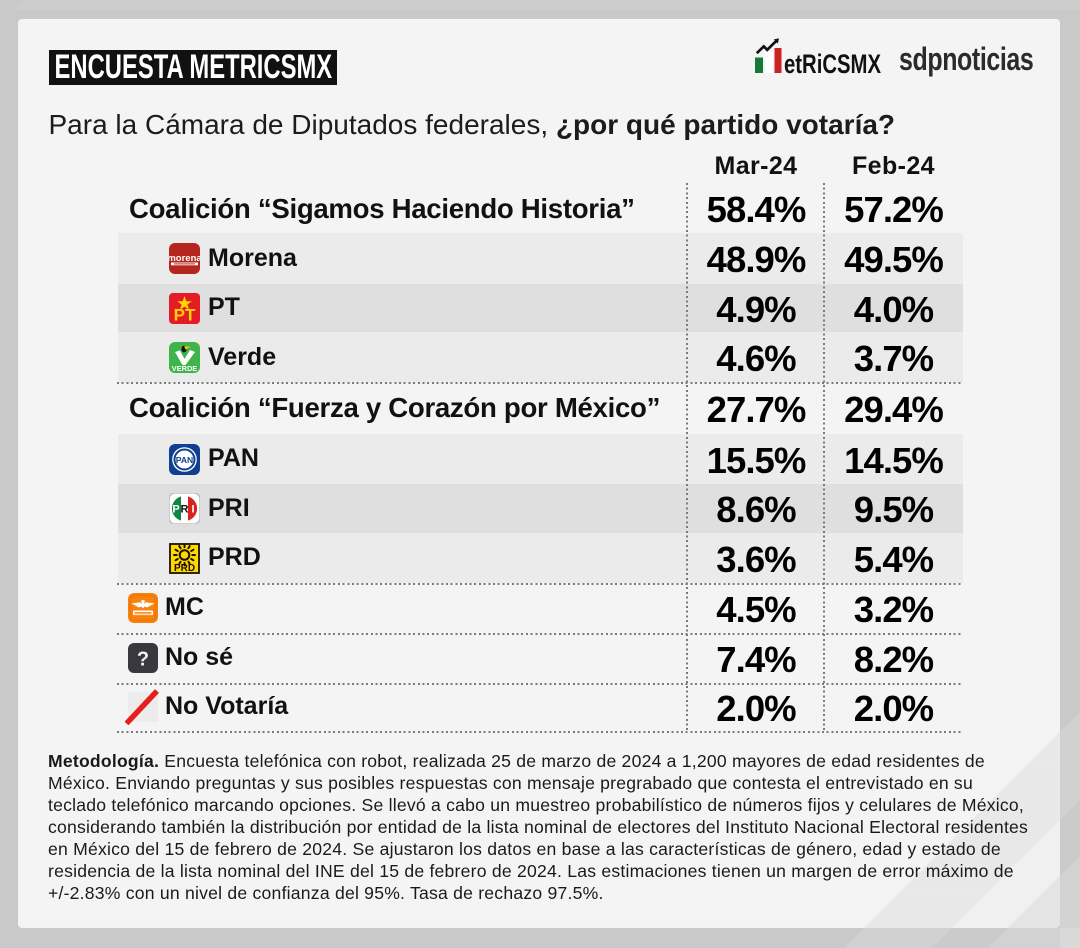  Describe the element at coordinates (185, 314) in the screenshot. I see `svg-text: PT` at that location.